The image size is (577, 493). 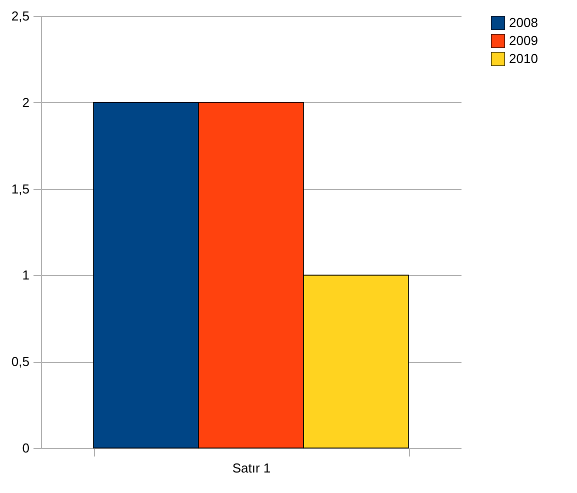 I want to click on y-tick-label: 2,5, so click(x=20, y=16).